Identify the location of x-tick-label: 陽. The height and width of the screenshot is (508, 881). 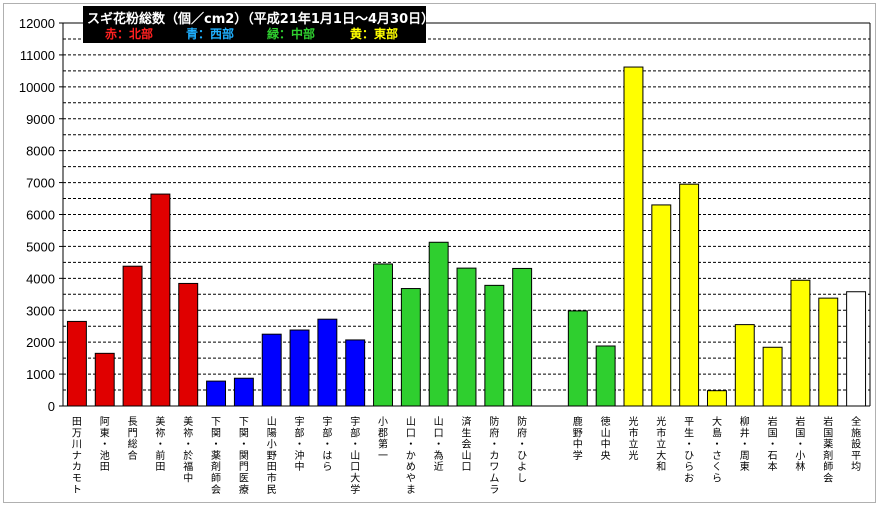
(272, 433).